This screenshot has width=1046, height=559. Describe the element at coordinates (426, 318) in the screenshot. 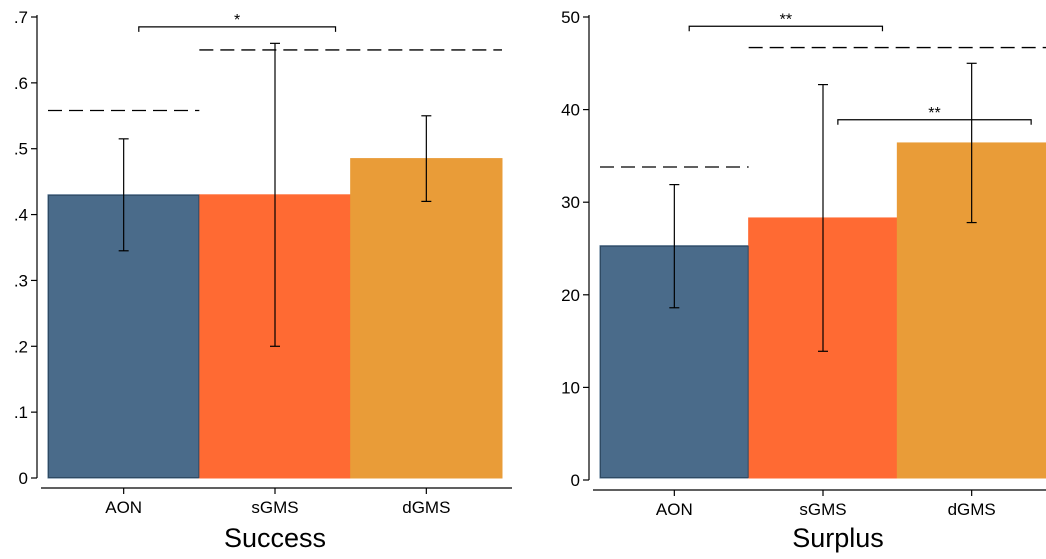

I see `bar-dGMS` at that location.